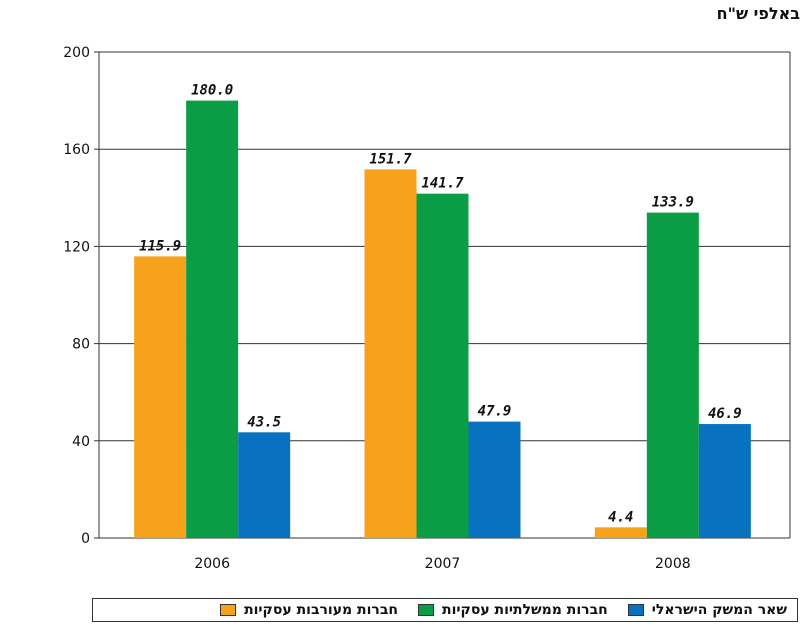  What do you see at coordinates (160, 246) in the screenshot?
I see `data-label: 115.9` at bounding box center [160, 246].